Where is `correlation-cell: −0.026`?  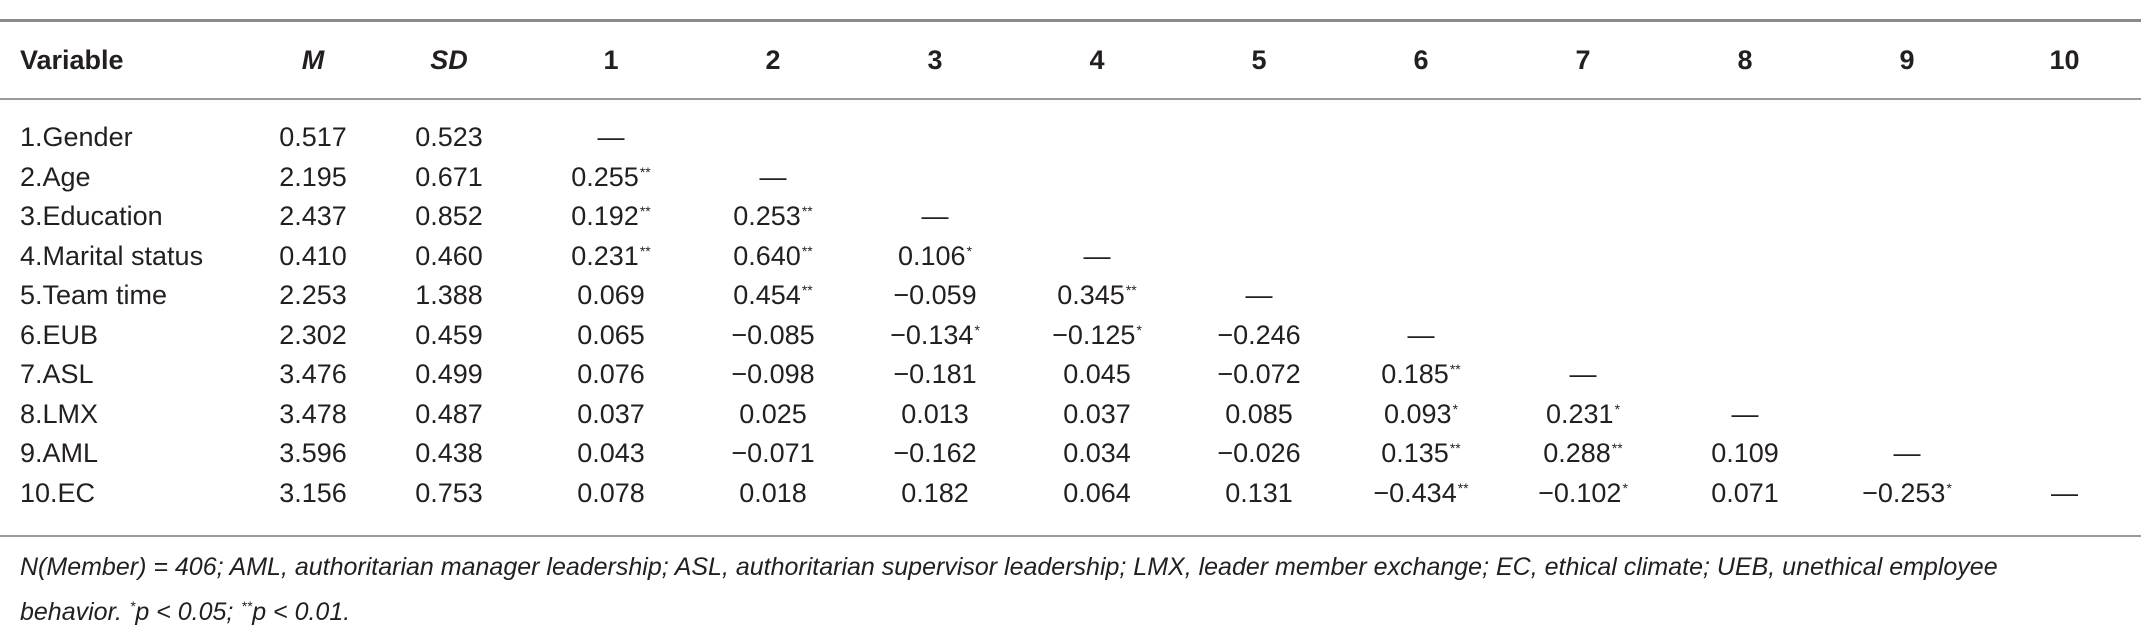 correlation-cell: −0.026 is located at coordinates (1259, 454).